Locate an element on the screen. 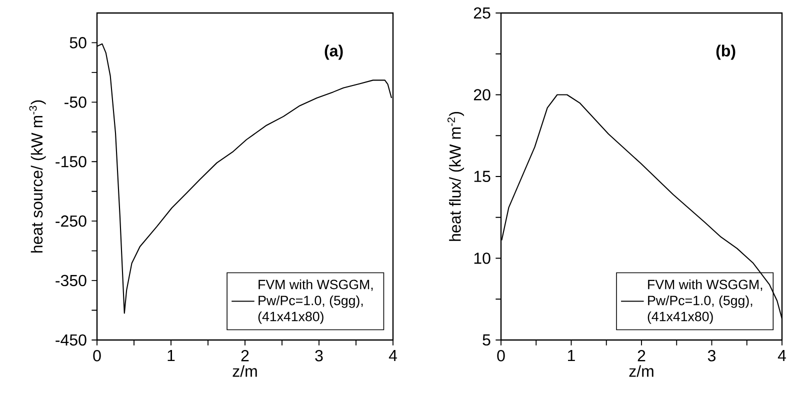 Image resolution: width=796 pixels, height=402 pixels. y-tick-label: -50 is located at coordinates (75, 102).